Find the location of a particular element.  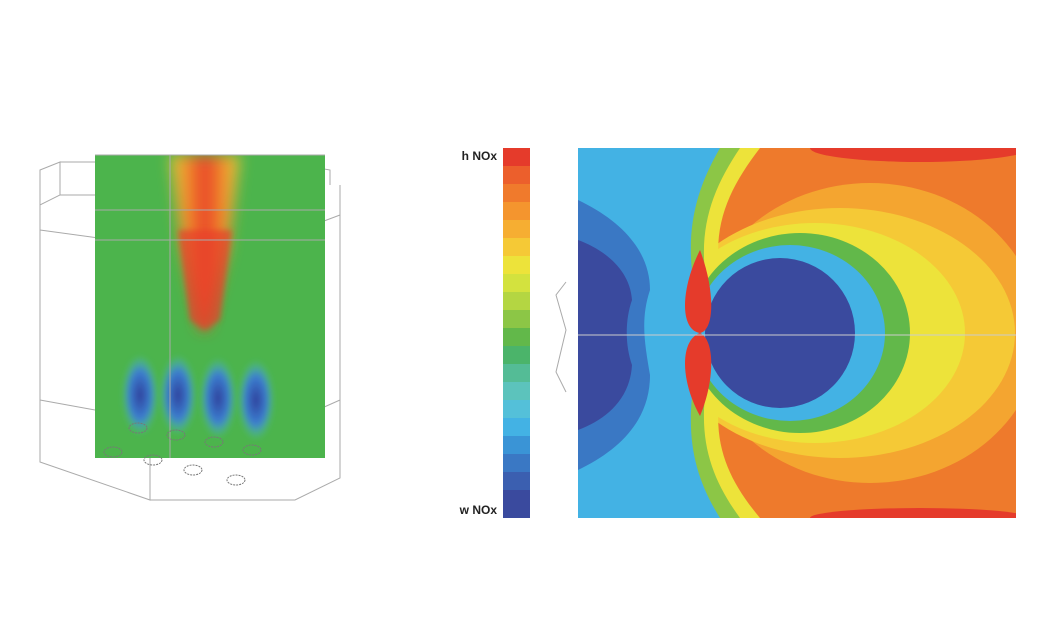

burner-outline is located at coordinates (561, 337).